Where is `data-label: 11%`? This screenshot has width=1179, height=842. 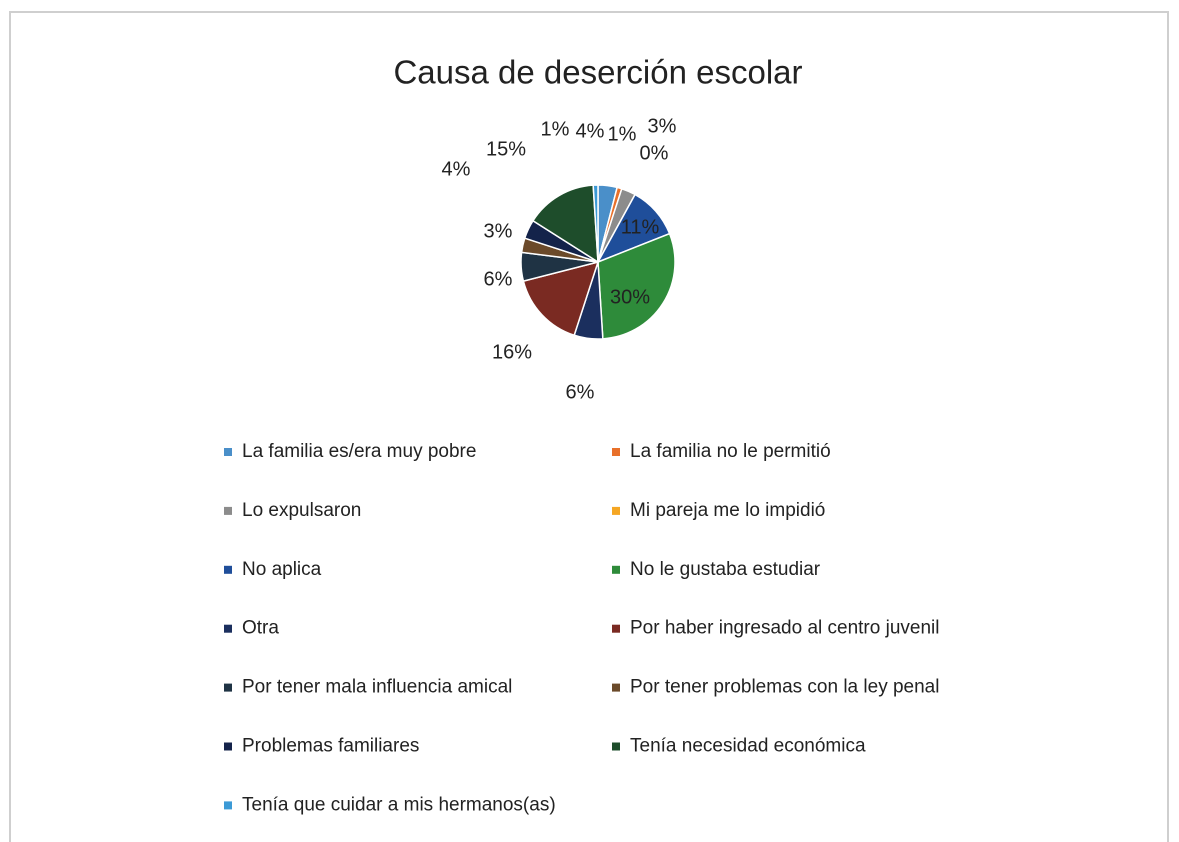
data-label: 11% is located at coordinates (640, 227).